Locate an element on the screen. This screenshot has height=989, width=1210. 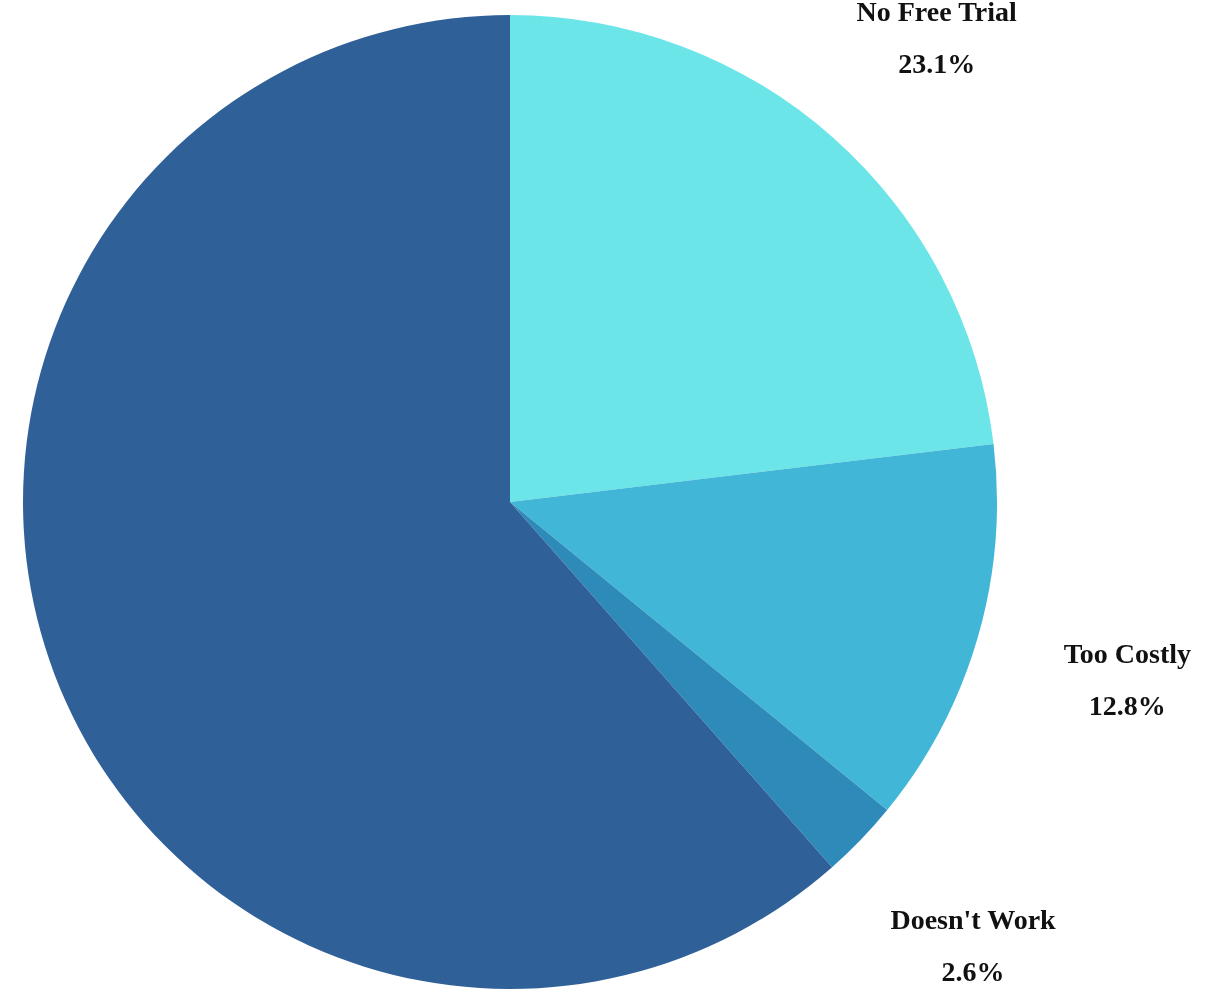
data-label: 12.8% is located at coordinates (1127, 705).